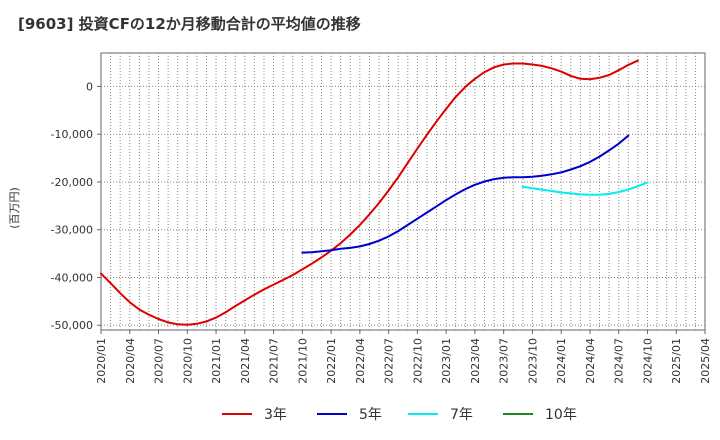 The width and height of the screenshot is (720, 440). What do you see at coordinates (189, 24) in the screenshot?
I see `chart-title: [9603] 投資CFの12か月移動合計の平均値の推移` at bounding box center [189, 24].